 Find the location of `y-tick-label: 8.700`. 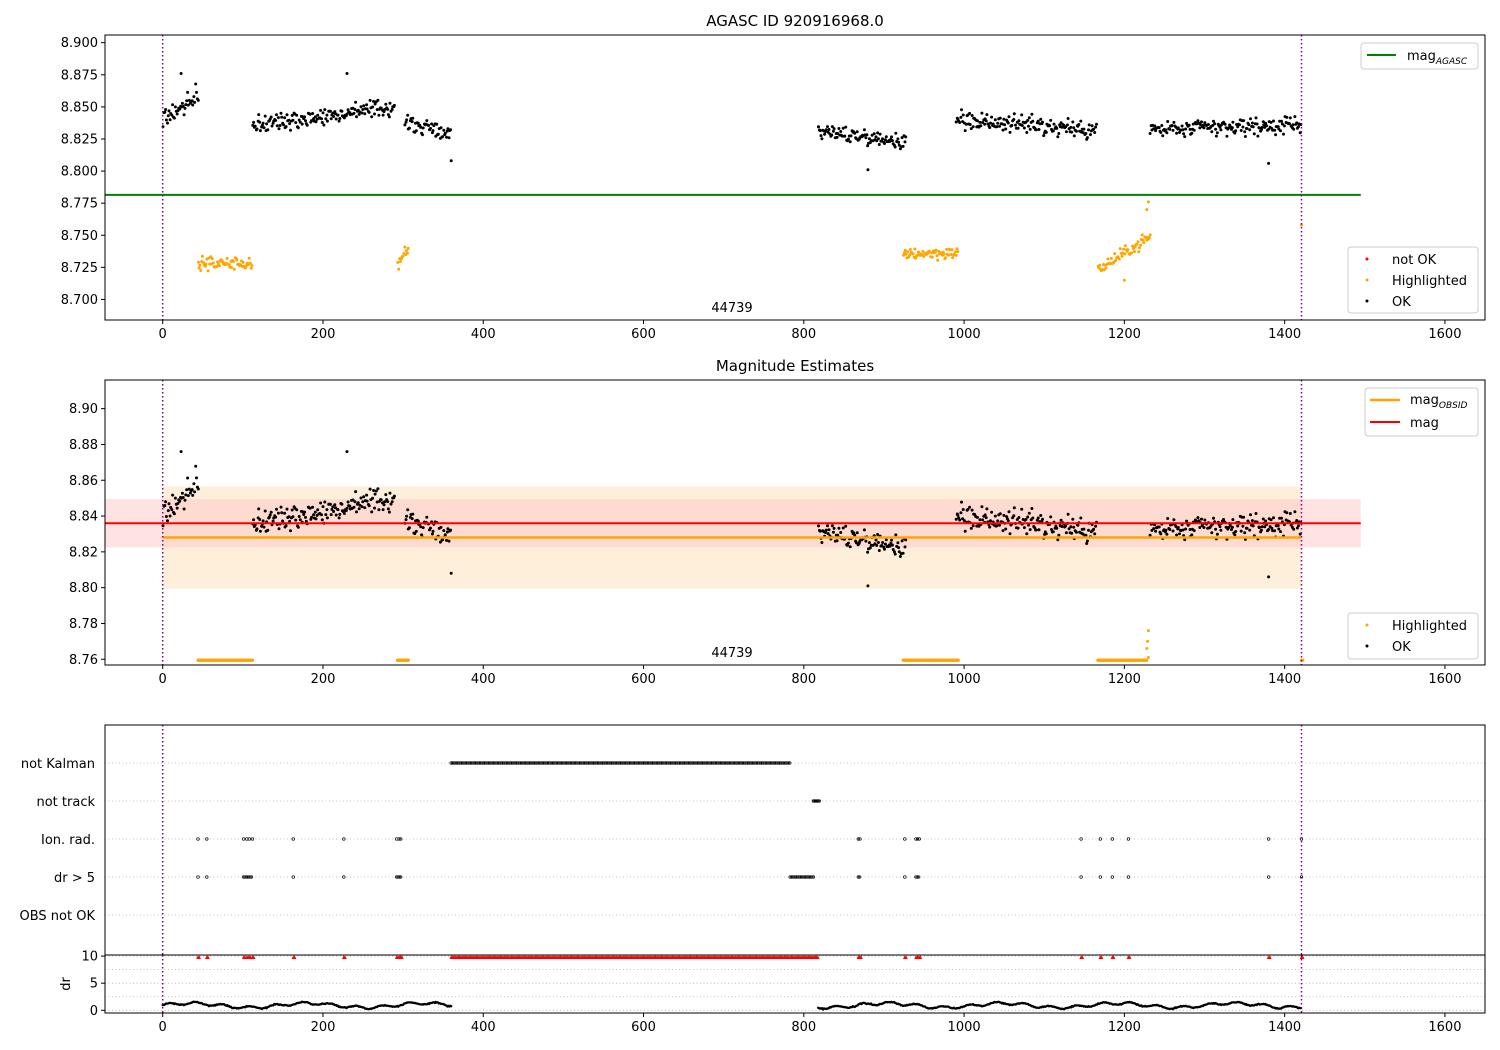

y-tick-label: 8.700 is located at coordinates (79, 300).